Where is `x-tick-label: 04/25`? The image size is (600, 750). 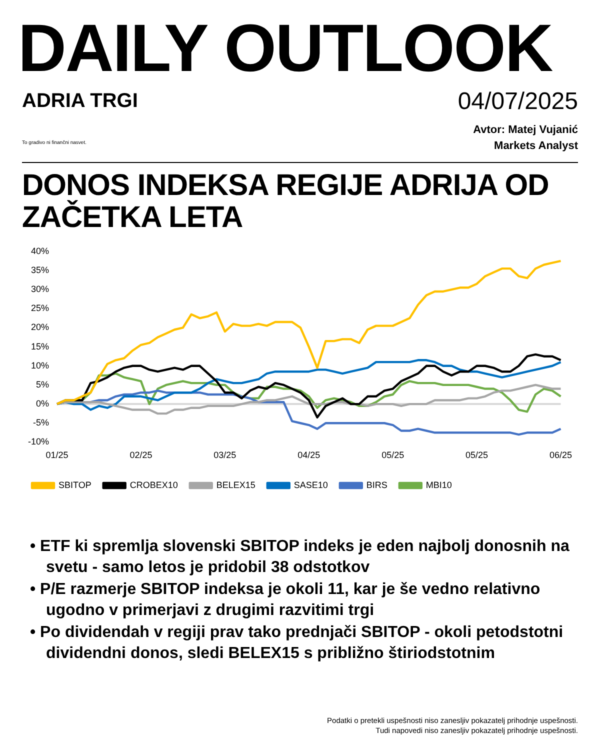 x-tick-label: 04/25 is located at coordinates (309, 455).